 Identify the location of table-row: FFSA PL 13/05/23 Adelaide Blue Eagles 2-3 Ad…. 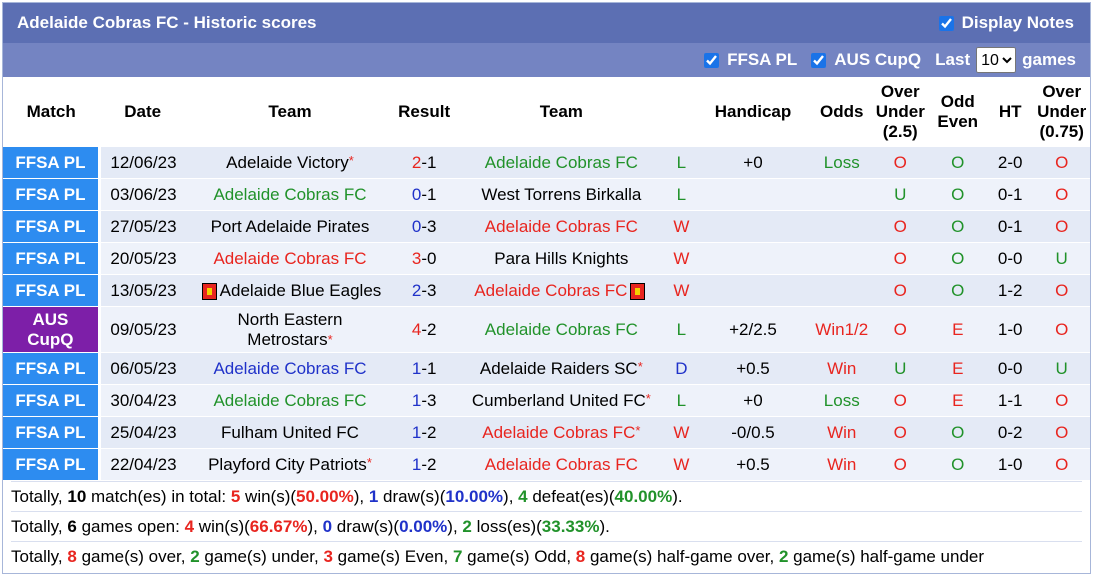
(546, 290).